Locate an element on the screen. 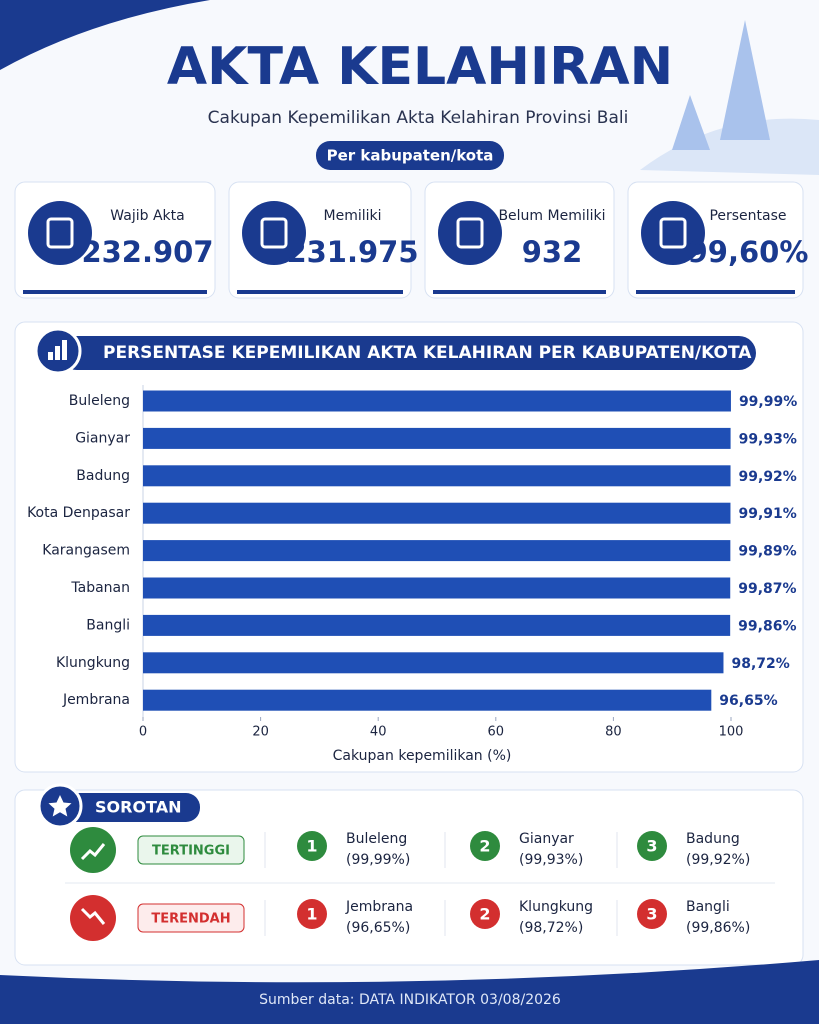  chart-icon is located at coordinates (57, 350).